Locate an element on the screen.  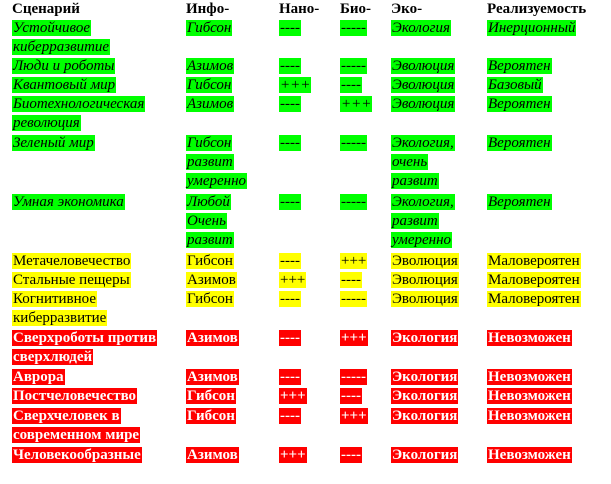
cell-feasibility: Вероятен is located at coordinates (519, 143).